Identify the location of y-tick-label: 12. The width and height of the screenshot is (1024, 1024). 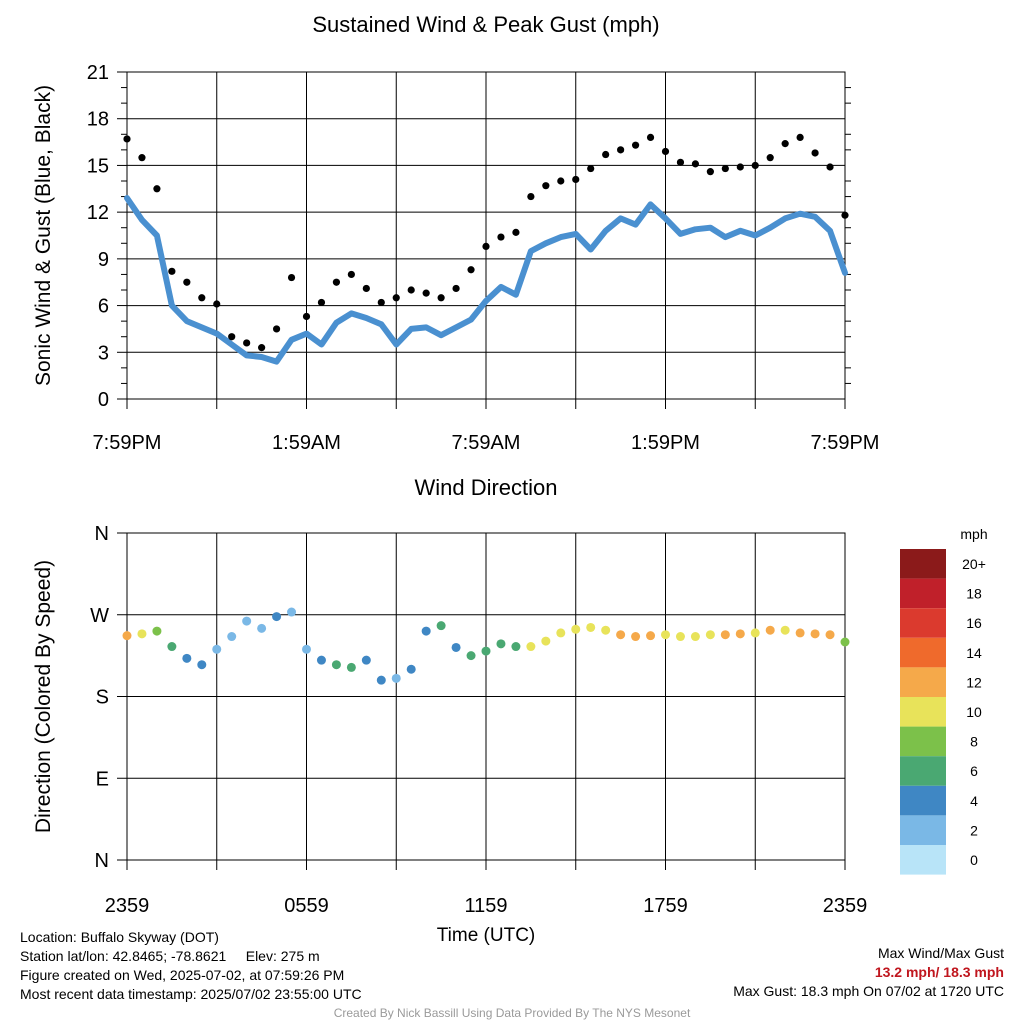
(98, 213).